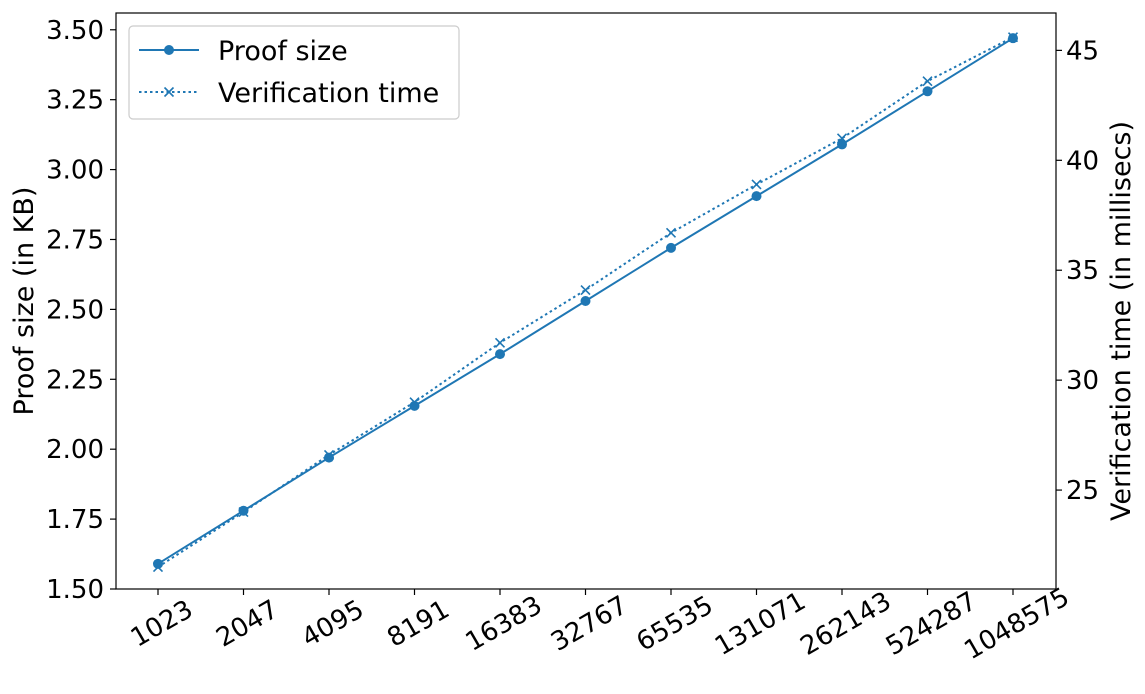  What do you see at coordinates (504, 623) in the screenshot?
I see `x-tick-label: 16383` at bounding box center [504, 623].